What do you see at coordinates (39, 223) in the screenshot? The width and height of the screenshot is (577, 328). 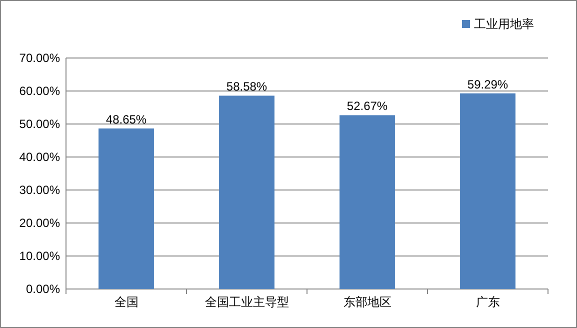 I see `y-tick-label: 20.00%` at bounding box center [39, 223].